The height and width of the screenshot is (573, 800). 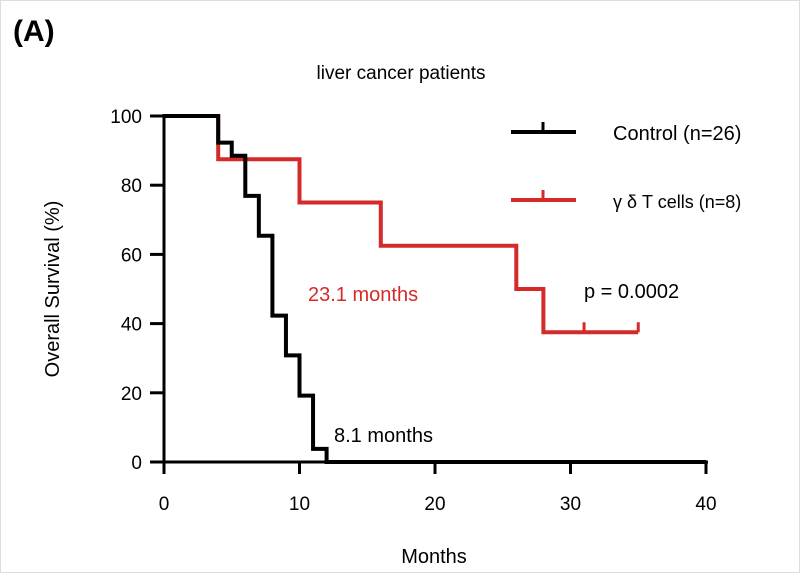 What do you see at coordinates (131, 186) in the screenshot?
I see `y-tick-label: 80` at bounding box center [131, 186].